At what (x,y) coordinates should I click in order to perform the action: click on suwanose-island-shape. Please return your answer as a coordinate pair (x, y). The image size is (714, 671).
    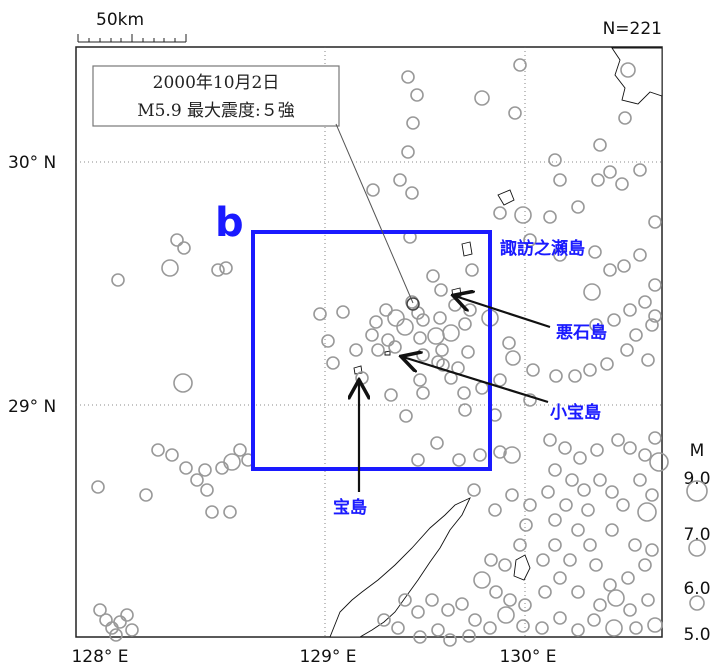
    Looking at the image, I should click on (467, 249).